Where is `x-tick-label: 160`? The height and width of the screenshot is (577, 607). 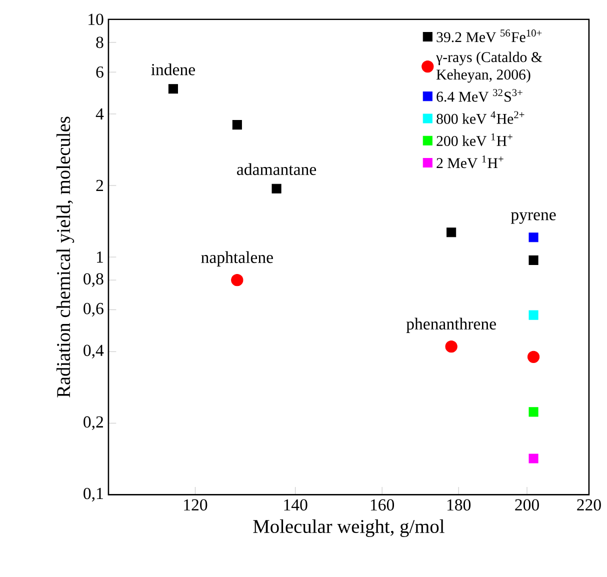
x-tick-label: 160 is located at coordinates (382, 504).